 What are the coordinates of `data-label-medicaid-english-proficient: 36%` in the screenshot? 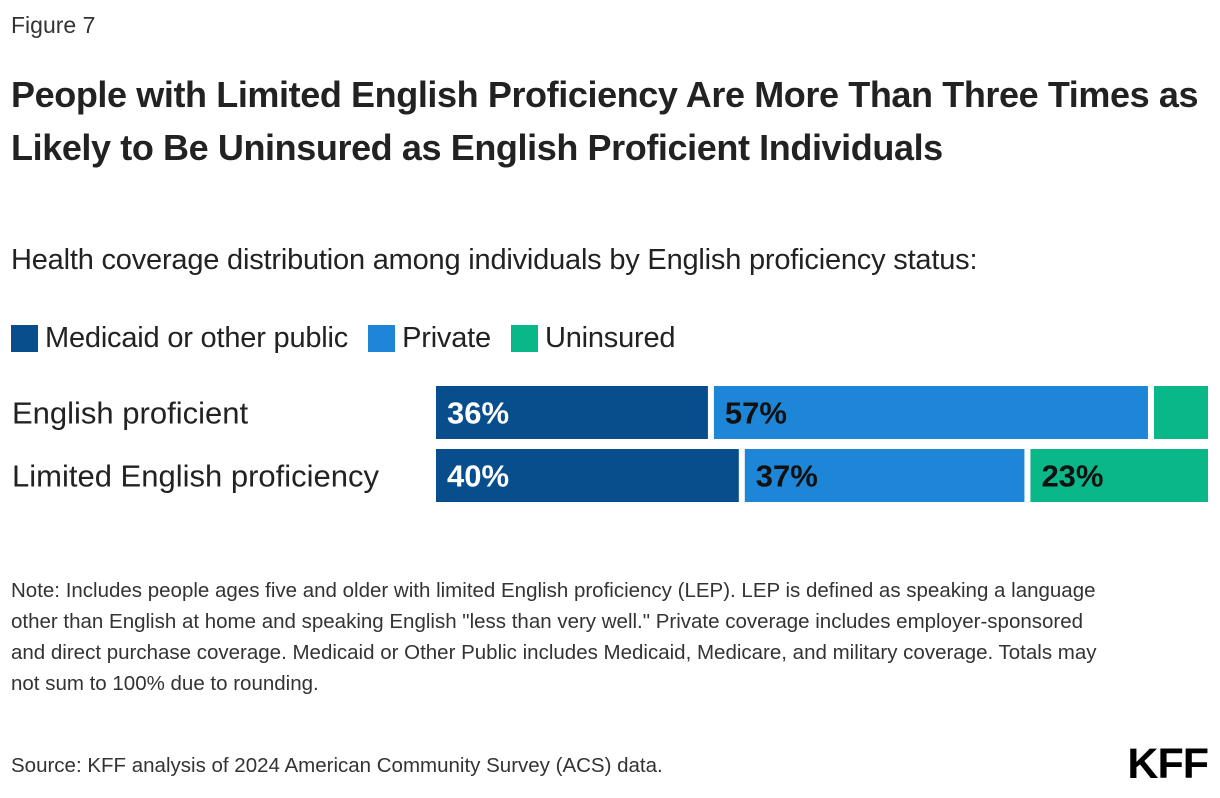 It's located at (478, 413).